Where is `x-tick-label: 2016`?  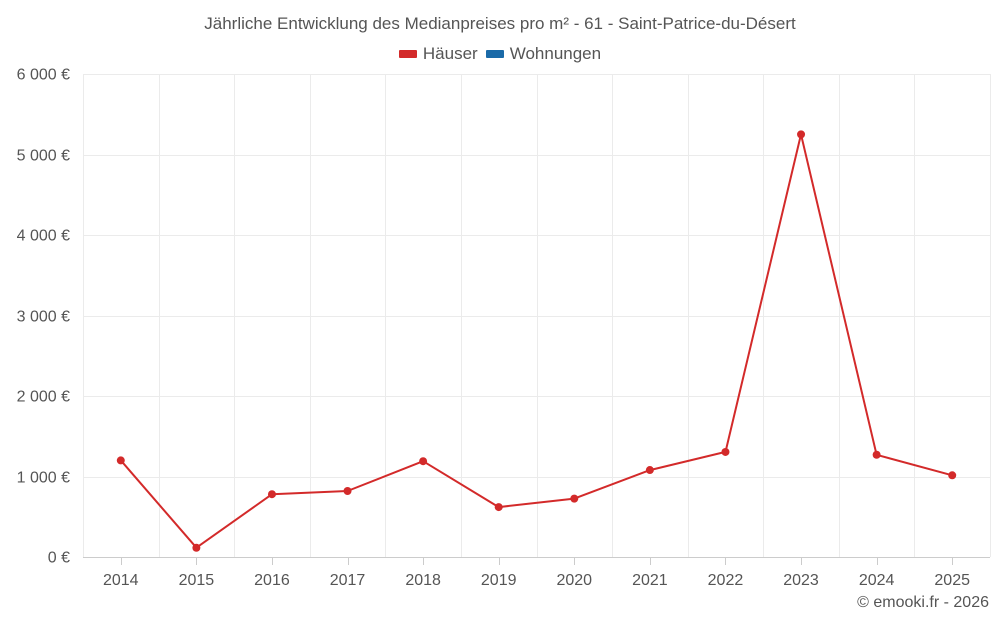 x-tick-label: 2016 is located at coordinates (272, 580).